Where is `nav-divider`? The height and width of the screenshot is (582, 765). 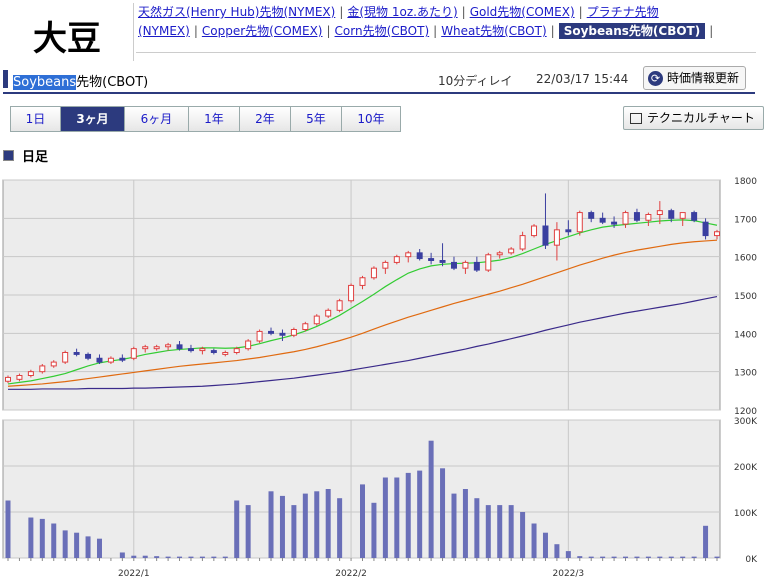
nav-divider is located at coordinates (446, 52).